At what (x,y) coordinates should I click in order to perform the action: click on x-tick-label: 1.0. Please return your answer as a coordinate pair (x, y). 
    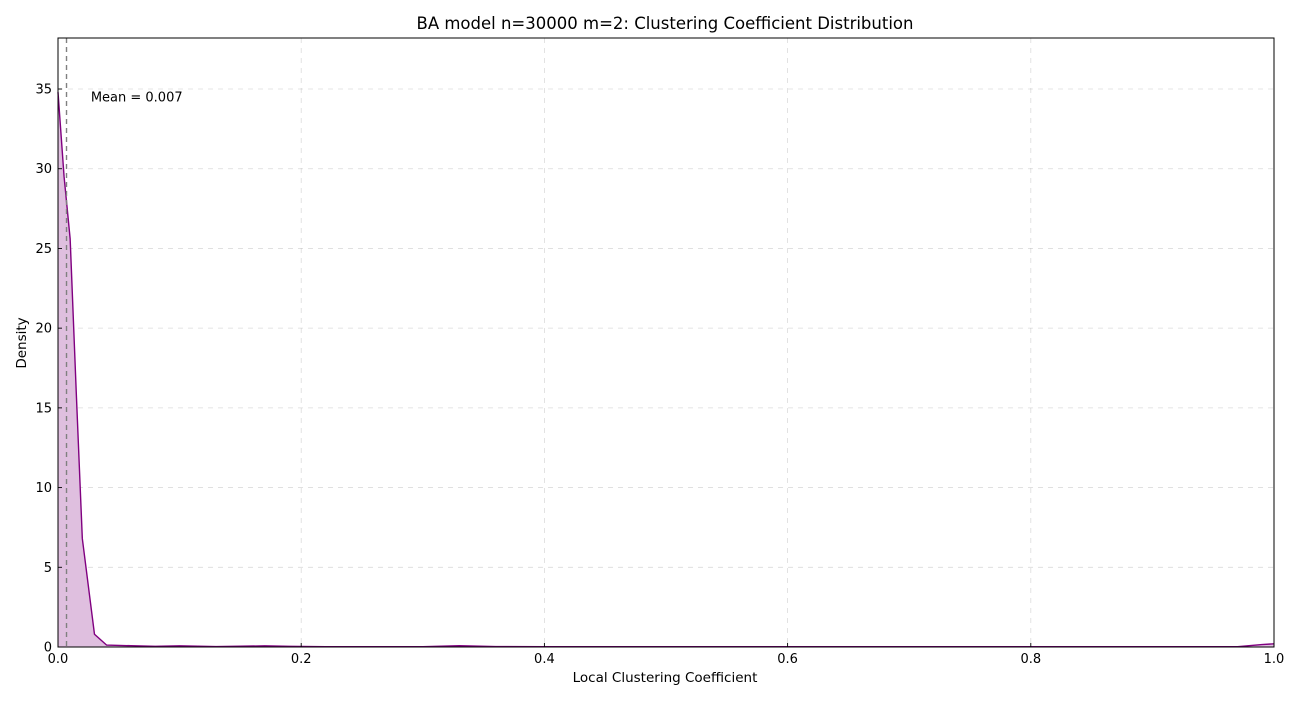
    Looking at the image, I should click on (1274, 659).